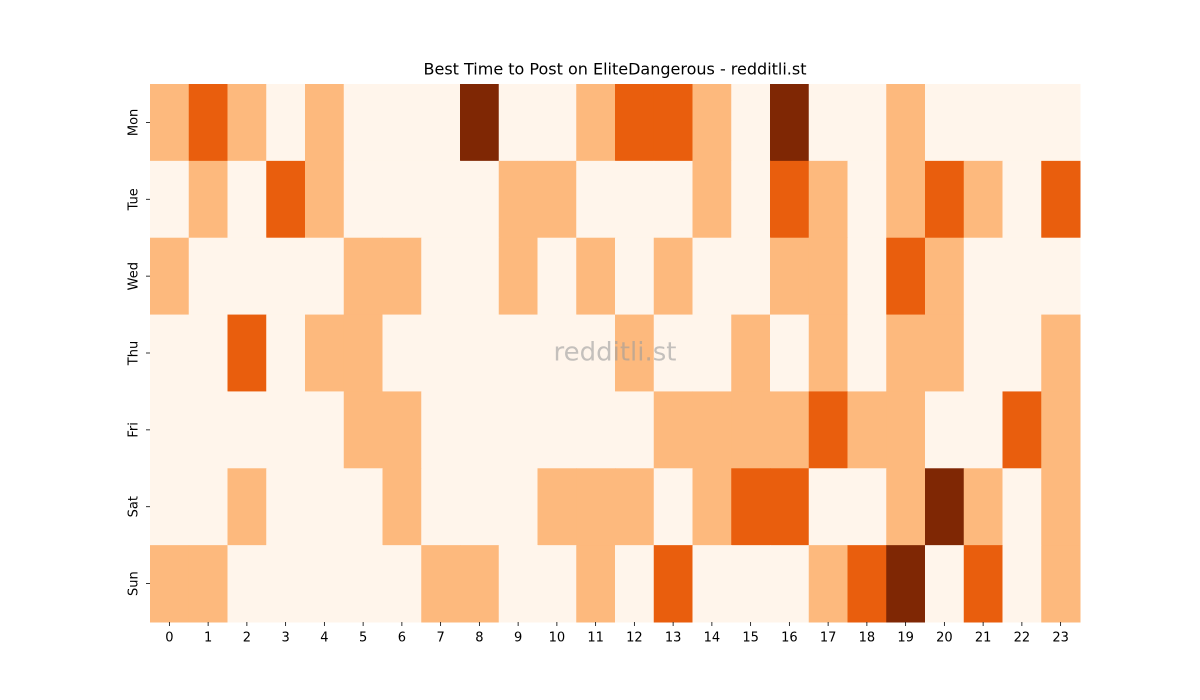 Image resolution: width=1200 pixels, height=700 pixels. I want to click on x-tick-label: 16, so click(789, 638).